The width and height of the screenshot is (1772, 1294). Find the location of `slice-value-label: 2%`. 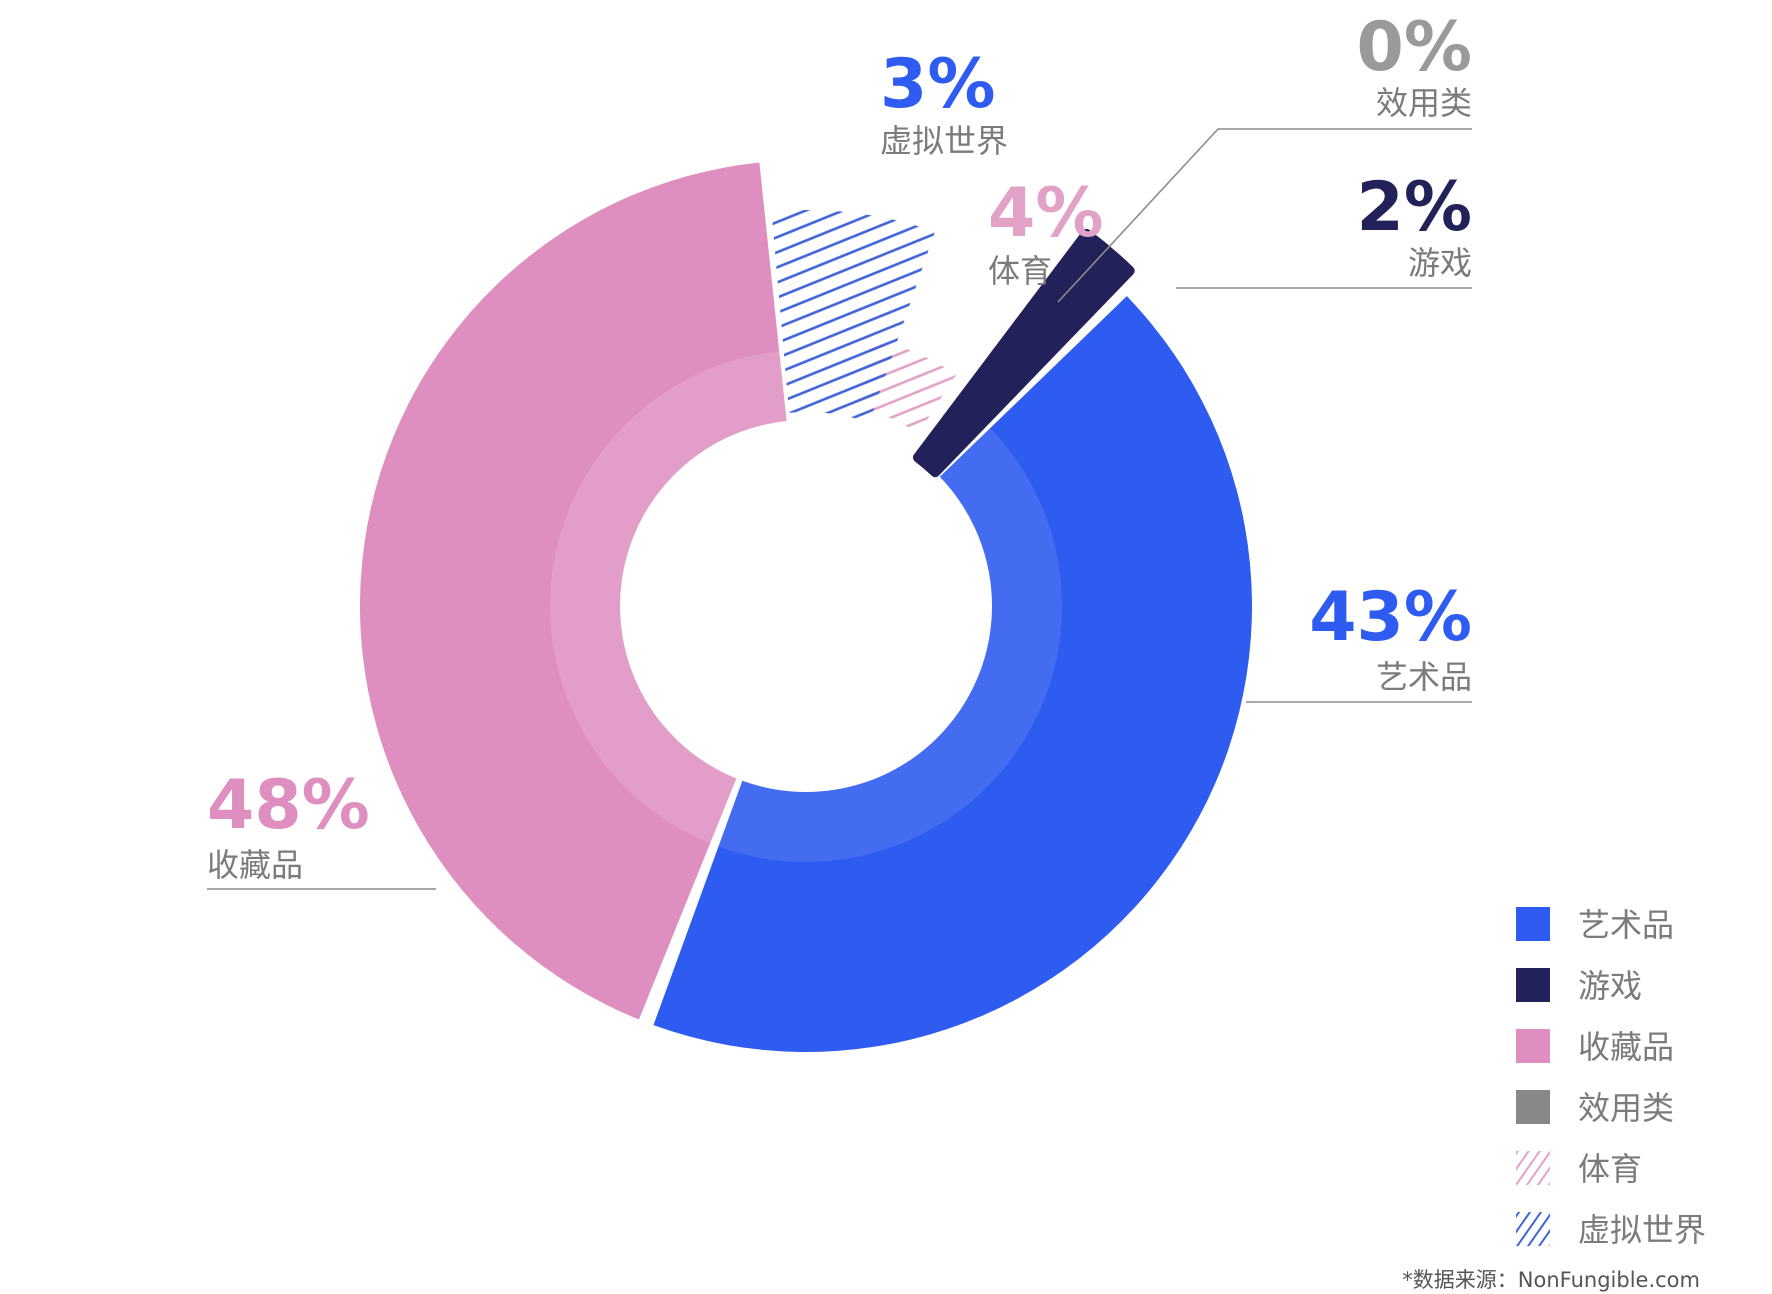

slice-value-label: 2% is located at coordinates (1414, 207).